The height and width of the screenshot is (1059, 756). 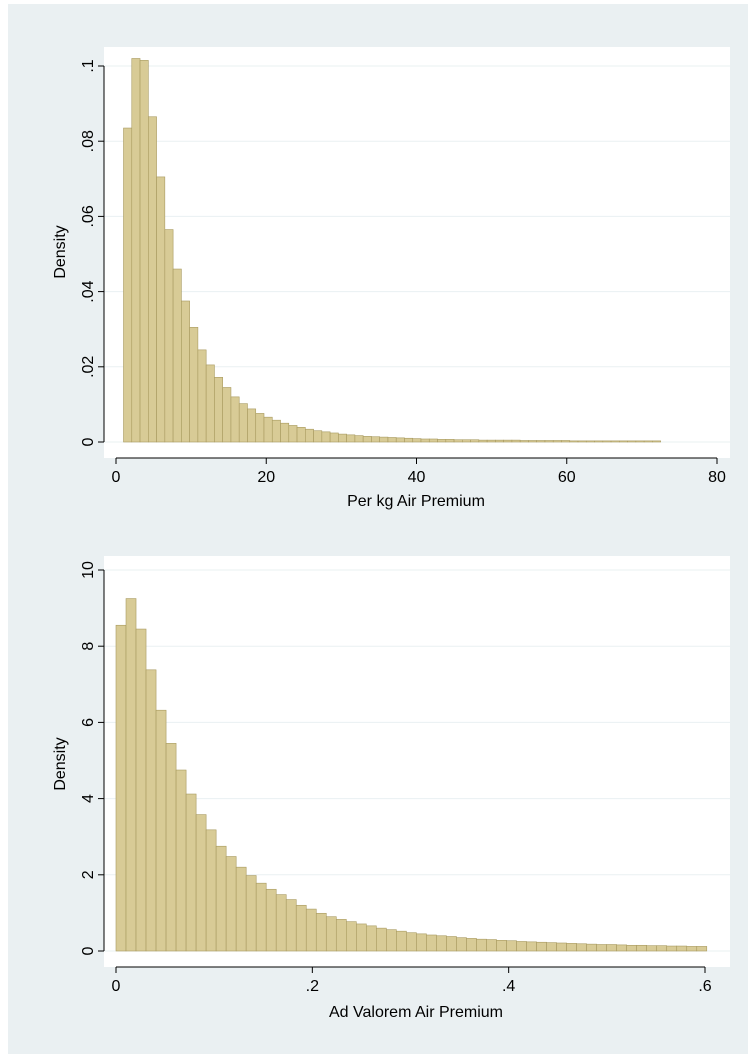 What do you see at coordinates (416, 1012) in the screenshot?
I see `x-axis-title: Ad Valorem Air Premium` at bounding box center [416, 1012].